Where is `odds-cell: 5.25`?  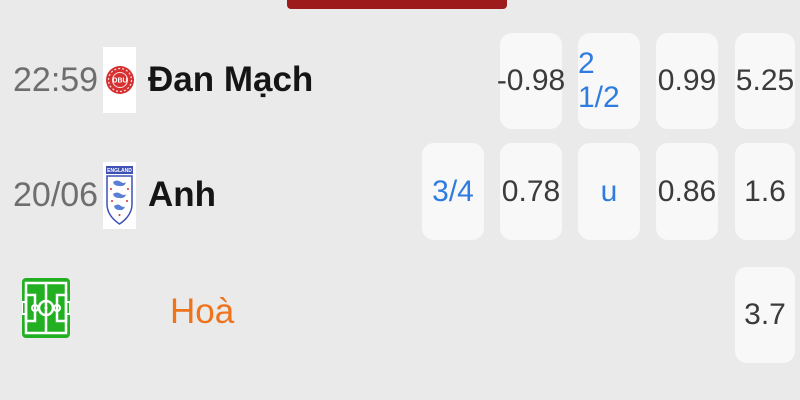 odds-cell: 5.25 is located at coordinates (765, 81).